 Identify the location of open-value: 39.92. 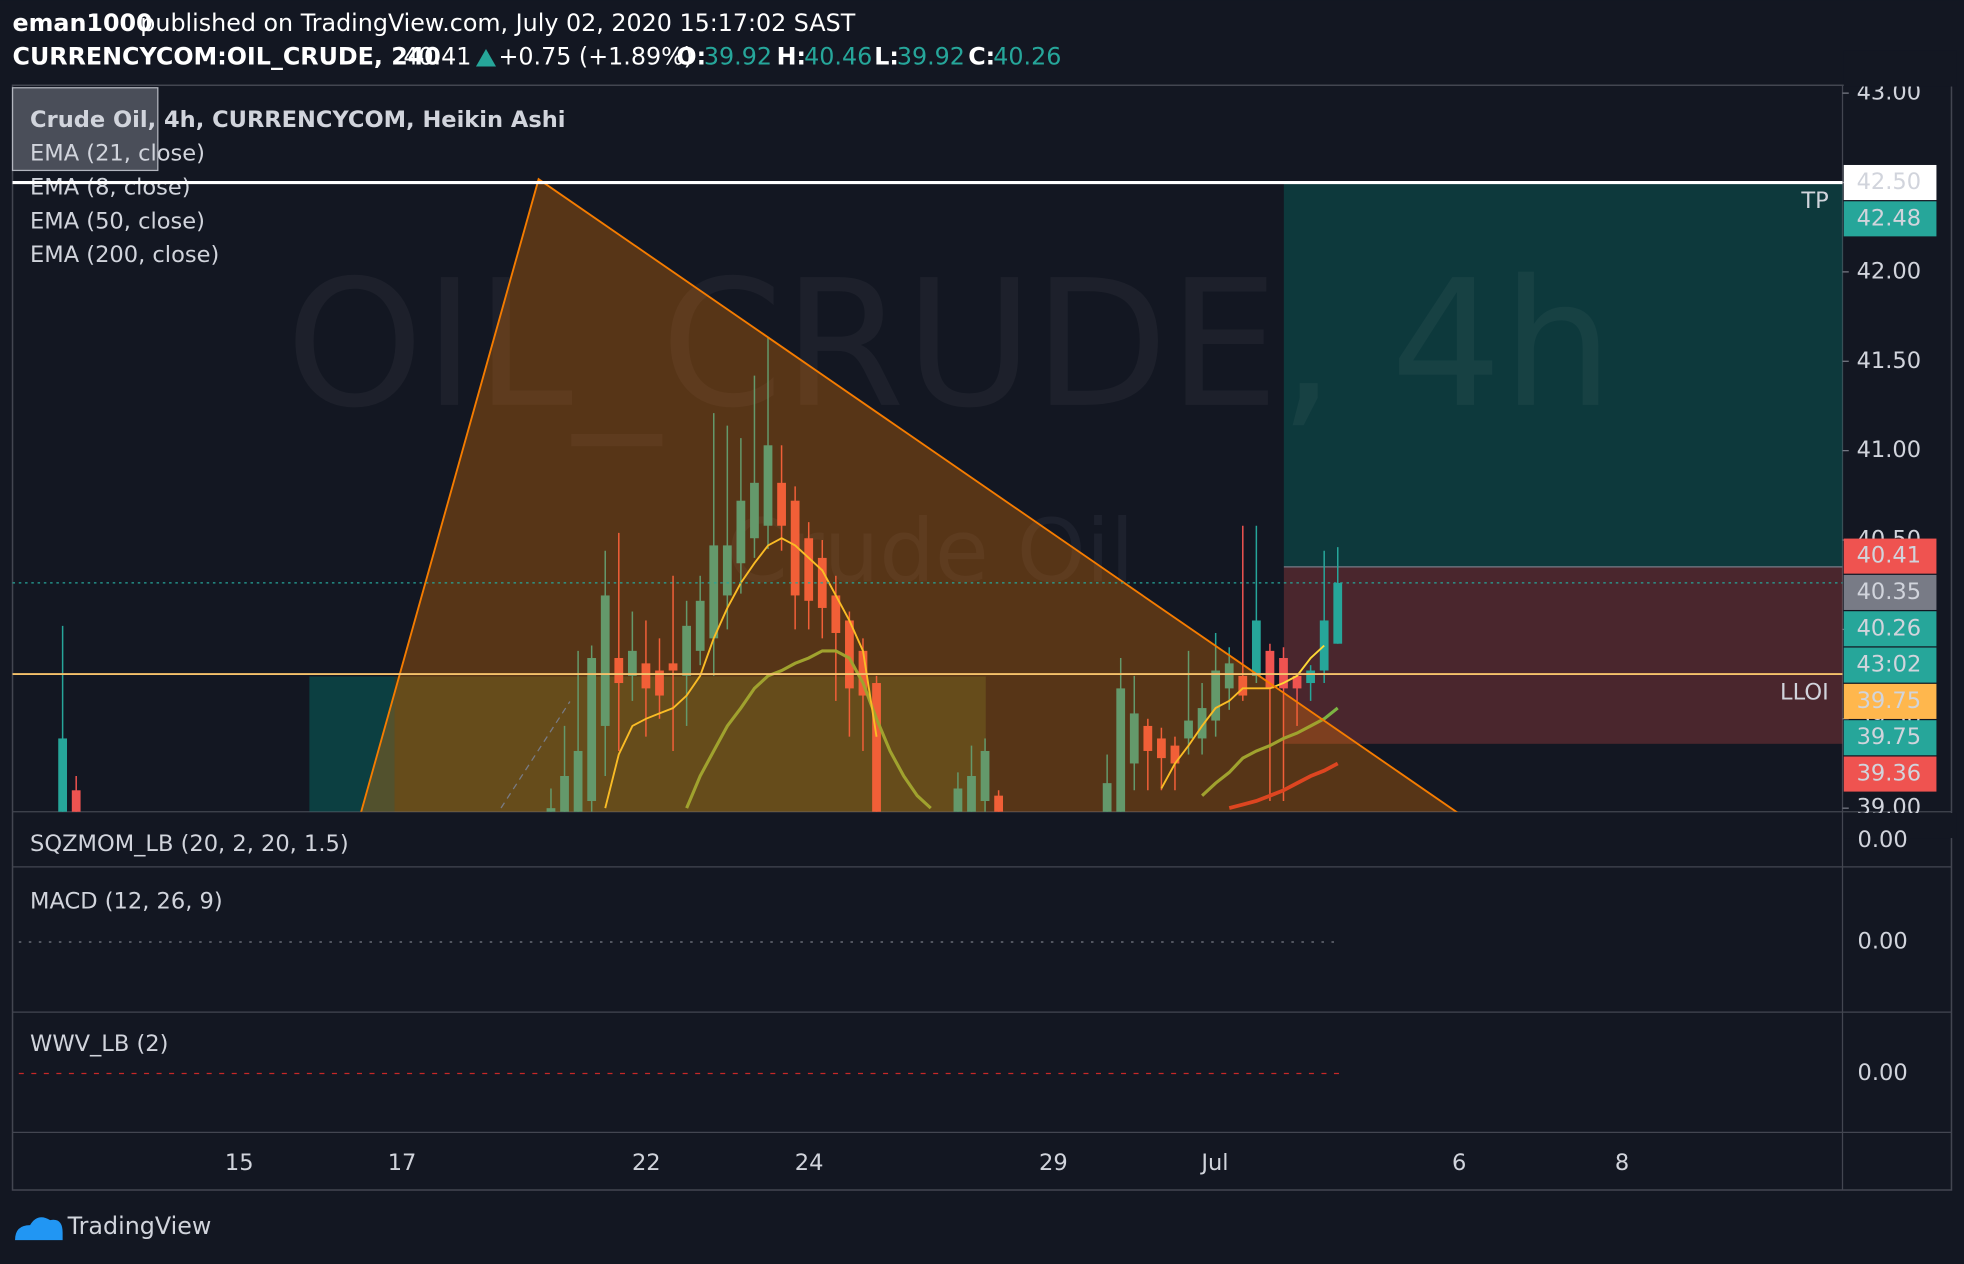
(738, 56).